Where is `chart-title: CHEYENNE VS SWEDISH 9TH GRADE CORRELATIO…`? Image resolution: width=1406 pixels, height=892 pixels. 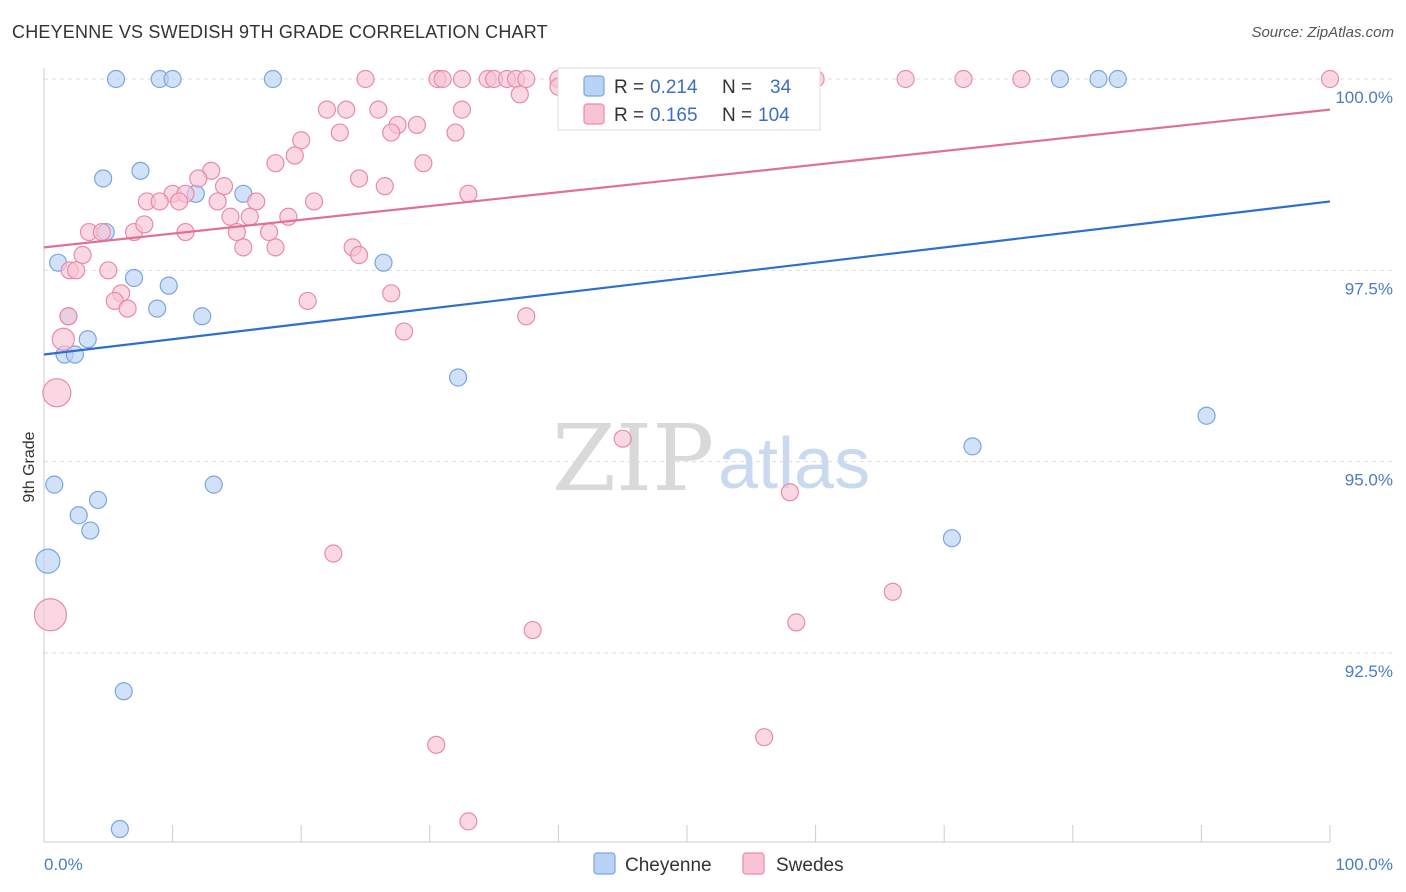
chart-title: CHEYENNE VS SWEDISH 9TH GRADE CORRELATIO… is located at coordinates (280, 32).